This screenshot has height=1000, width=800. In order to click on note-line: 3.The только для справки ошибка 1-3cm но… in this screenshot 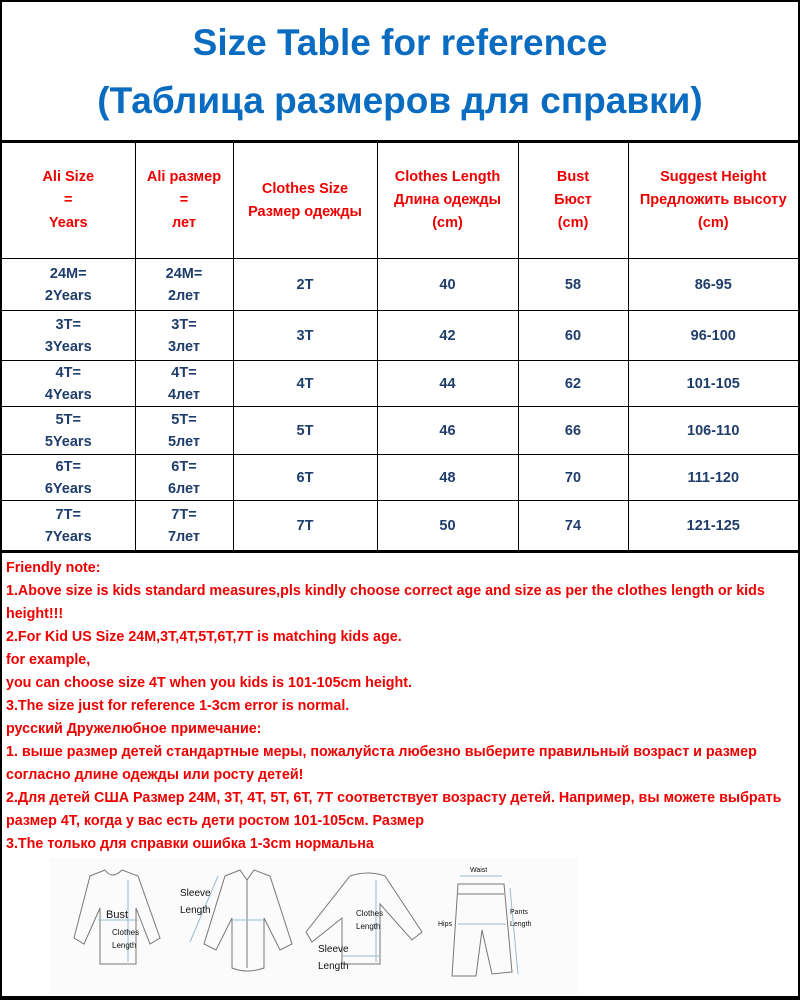, I will do `click(190, 844)`.